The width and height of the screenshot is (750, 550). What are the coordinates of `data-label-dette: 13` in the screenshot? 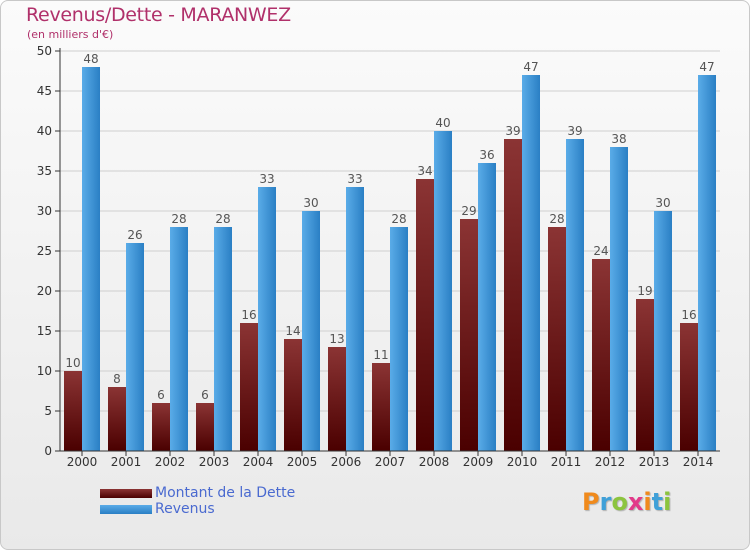 It's located at (336, 339).